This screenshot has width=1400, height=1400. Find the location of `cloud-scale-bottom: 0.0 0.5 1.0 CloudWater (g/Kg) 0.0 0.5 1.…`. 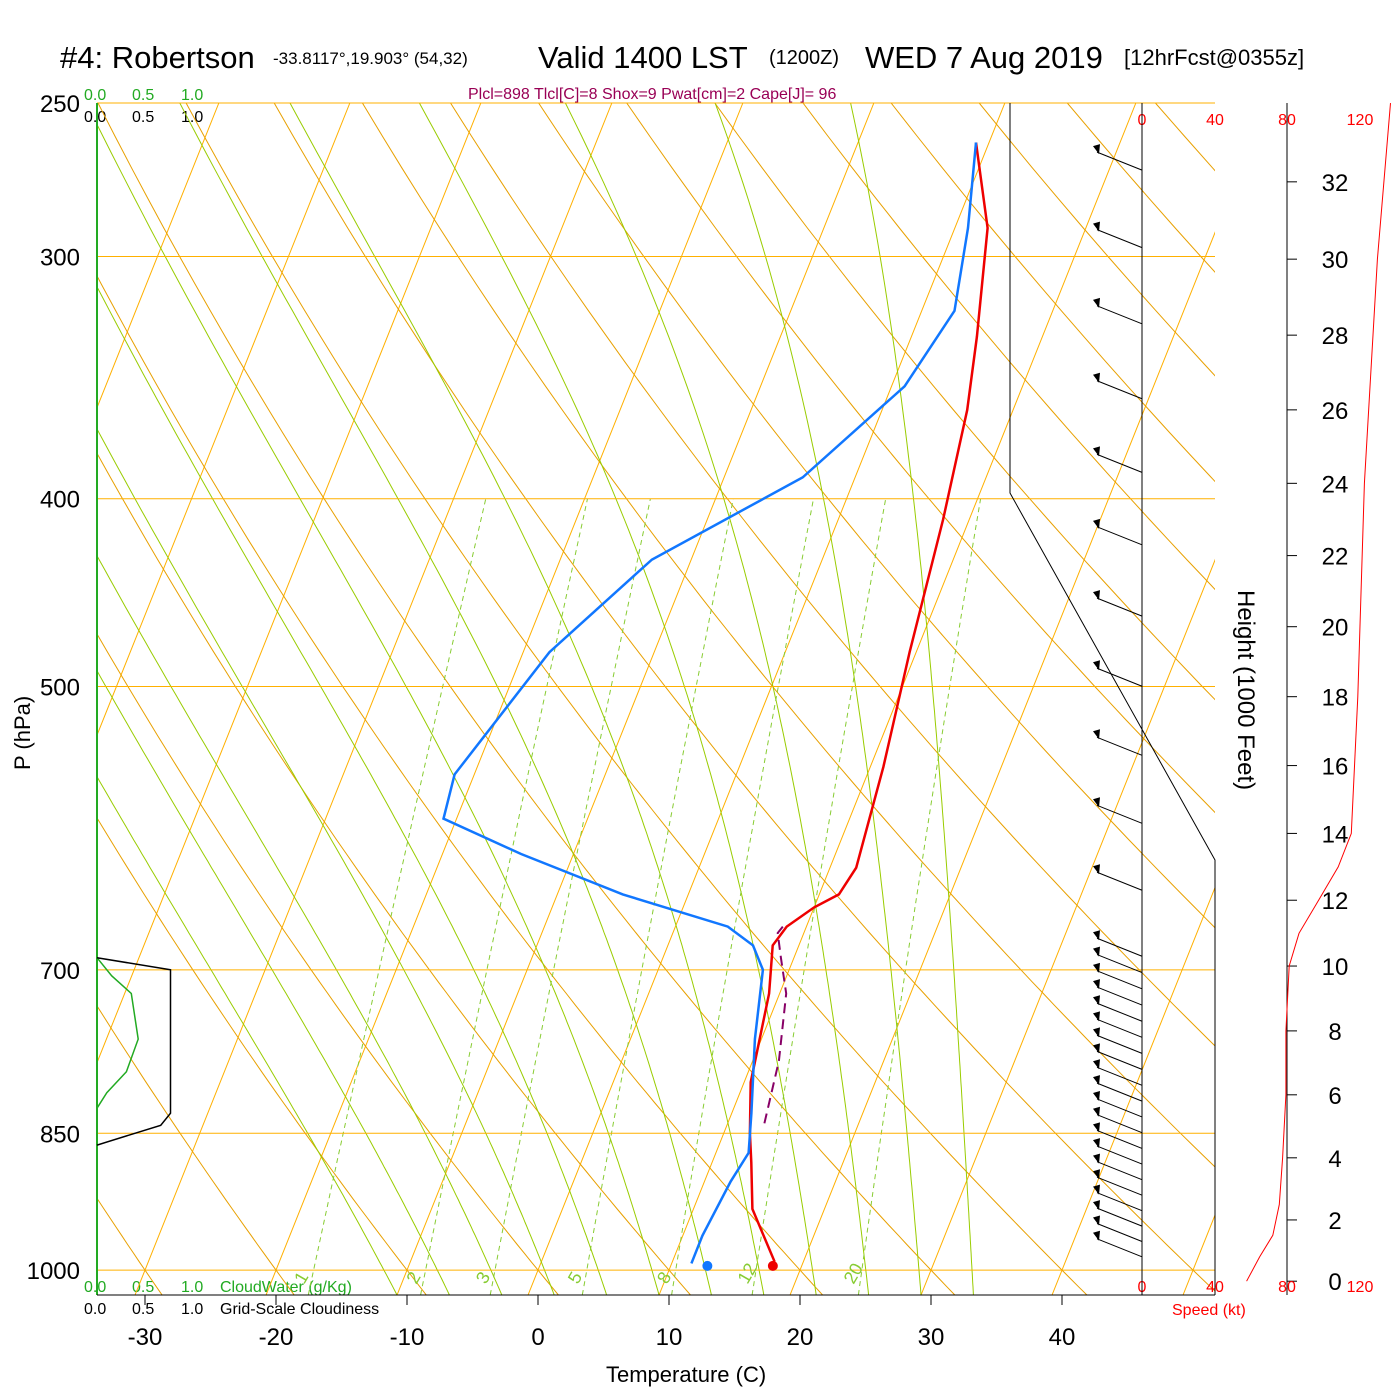

cloud-scale-bottom: 0.0 0.5 1.0 CloudWater (g/Kg) 0.0 0.5 1.… is located at coordinates (231, 1298).